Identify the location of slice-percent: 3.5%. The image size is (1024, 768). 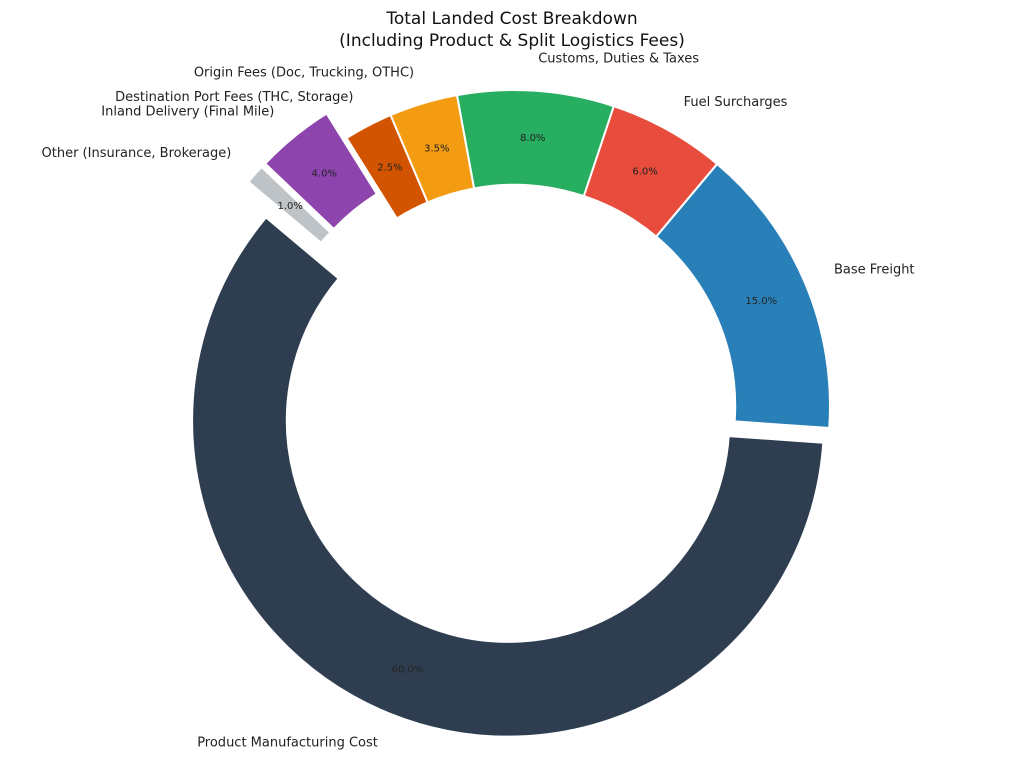
(436, 149).